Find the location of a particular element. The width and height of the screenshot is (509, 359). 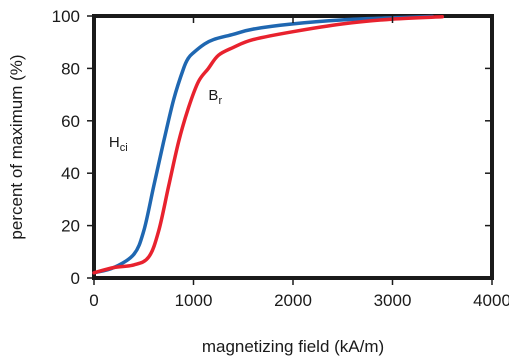

series-label-main: H is located at coordinates (114, 142).